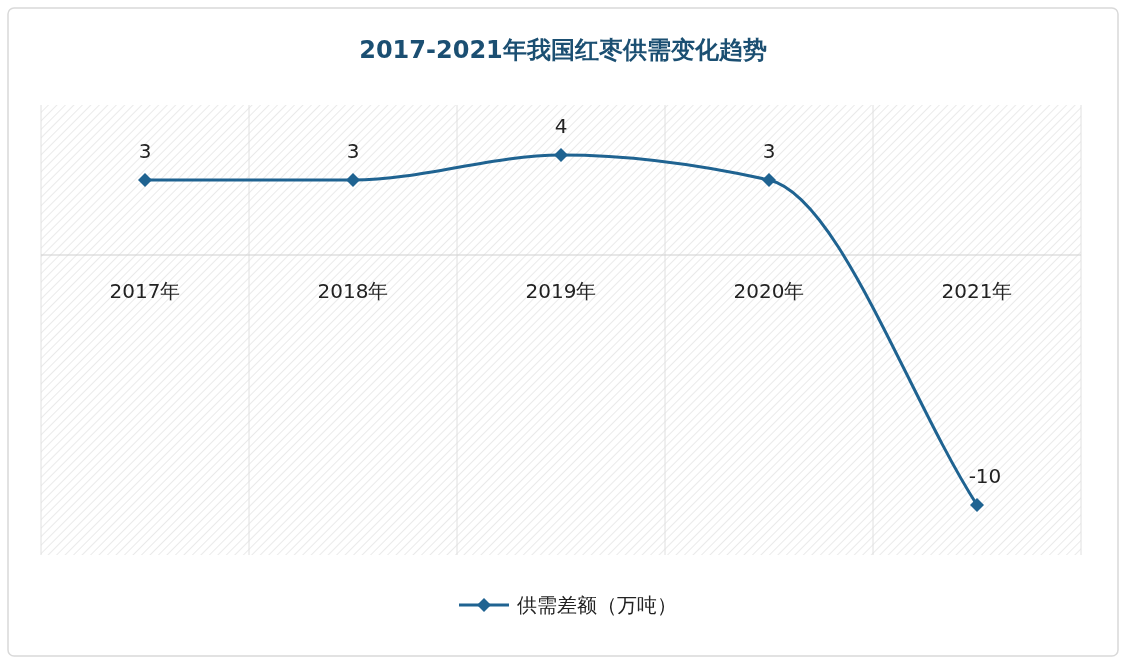  I want to click on x-tick-label: 2020年, so click(769, 291).